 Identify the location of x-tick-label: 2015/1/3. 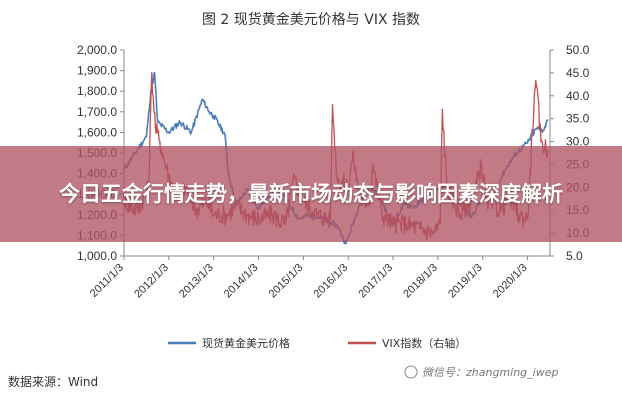
(286, 281).